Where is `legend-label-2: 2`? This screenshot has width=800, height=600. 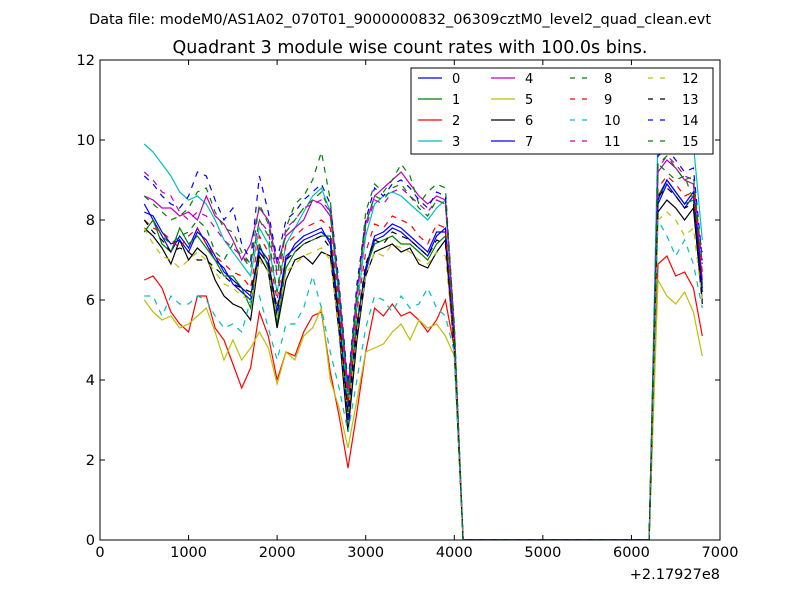 legend-label-2: 2 is located at coordinates (456, 121).